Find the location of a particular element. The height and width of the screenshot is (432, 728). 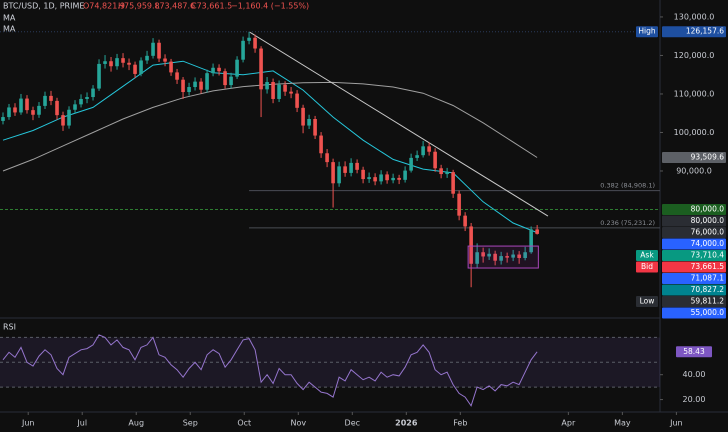

range-box is located at coordinates (503, 257).